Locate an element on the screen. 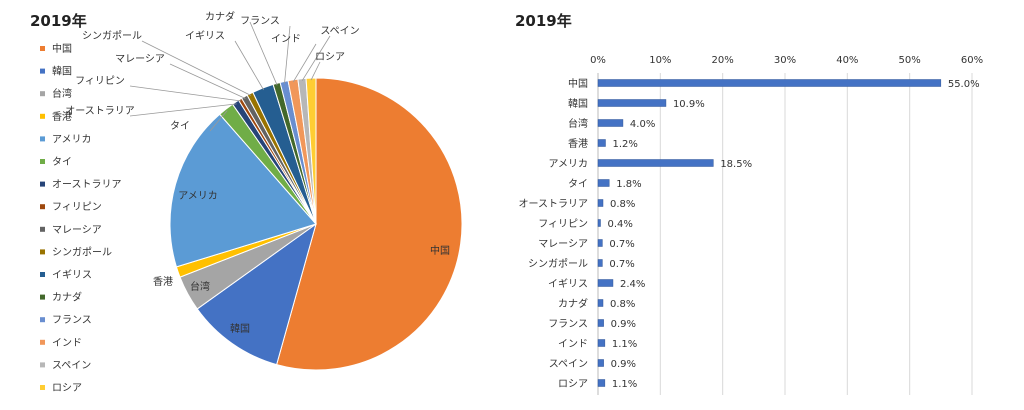 This screenshot has width=1024, height=410. data-label-1: 10.9% is located at coordinates (689, 104).